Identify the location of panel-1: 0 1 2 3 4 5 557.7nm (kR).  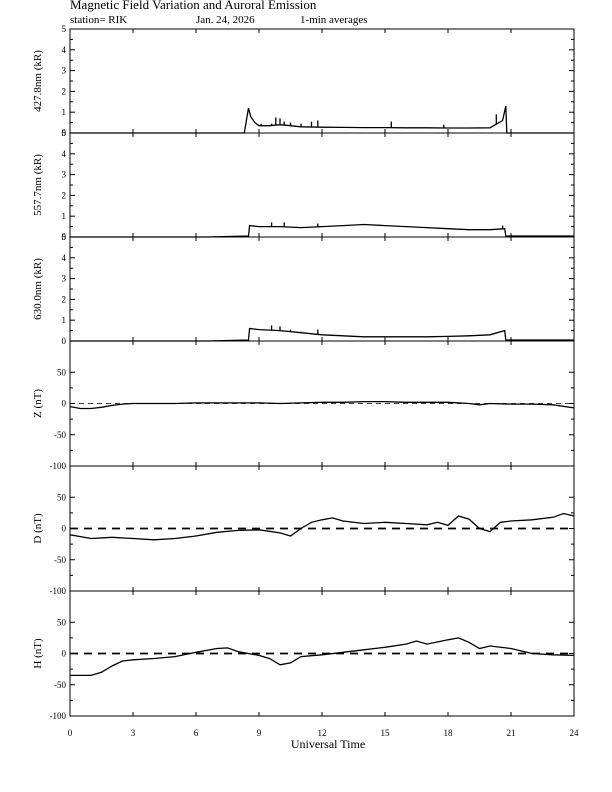
(303, 185).